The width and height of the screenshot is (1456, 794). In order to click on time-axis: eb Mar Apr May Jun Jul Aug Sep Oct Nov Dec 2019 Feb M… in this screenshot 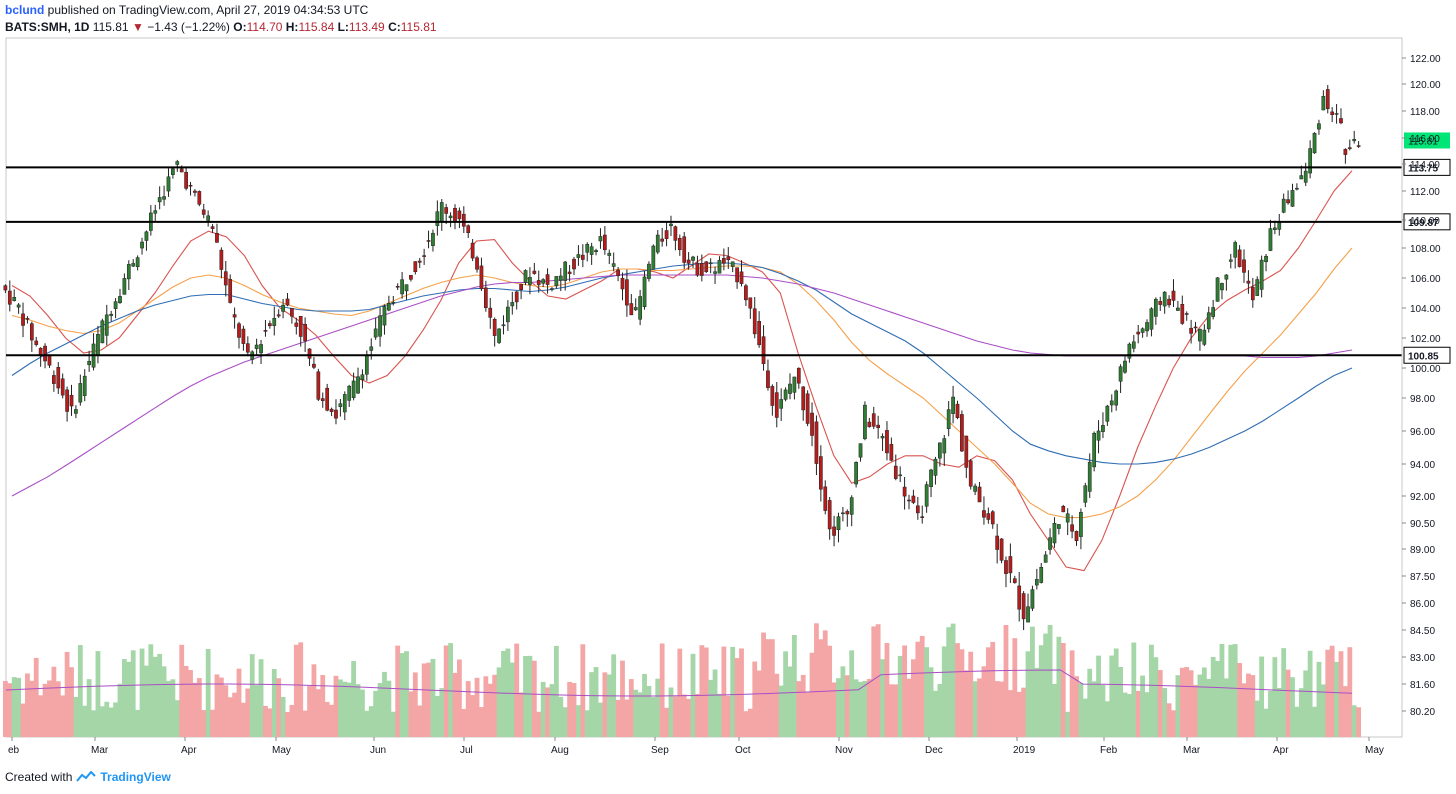, I will do `click(696, 746)`.